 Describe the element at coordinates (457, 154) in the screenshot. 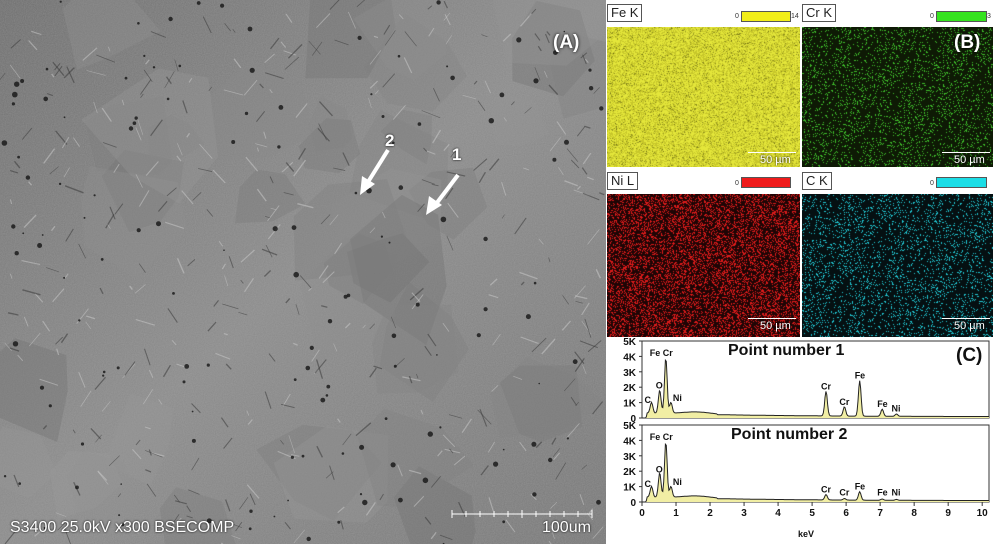

I see `arrow-label-1: 1` at that location.